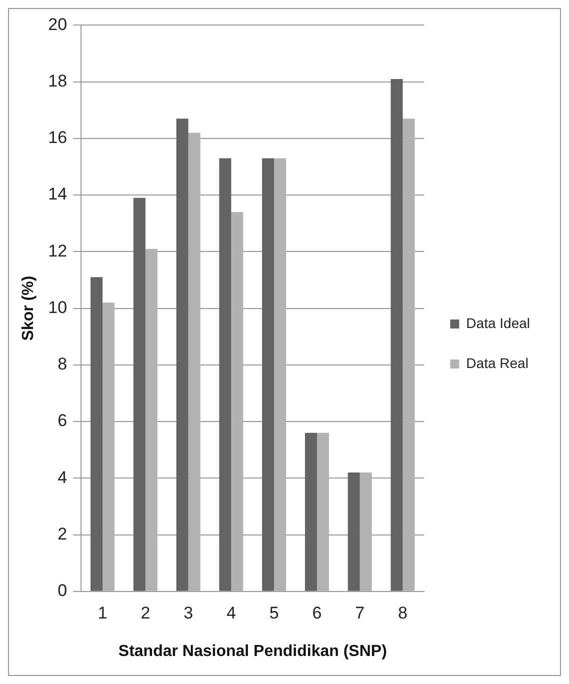  I want to click on x-tick-label: 6, so click(317, 612).